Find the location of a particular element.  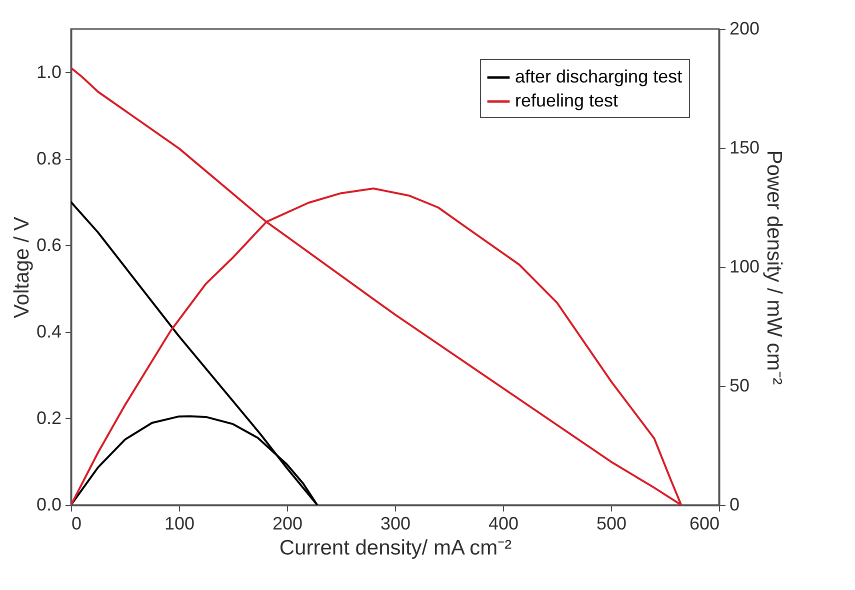

y2-tick-label: 50 is located at coordinates (740, 386).